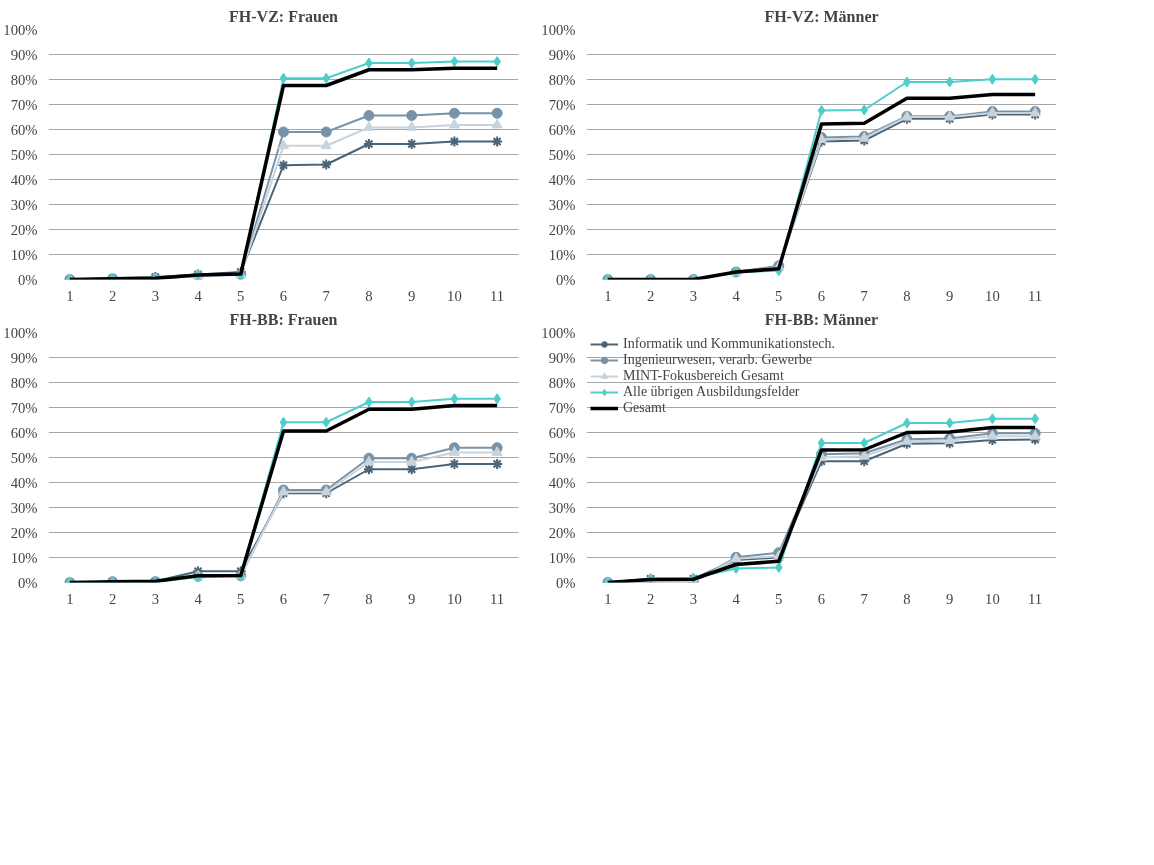 The width and height of the screenshot is (1154, 865). What do you see at coordinates (711, 392) in the screenshot?
I see `legend-label: Alle übrigen Ausbildungsfelder` at bounding box center [711, 392].